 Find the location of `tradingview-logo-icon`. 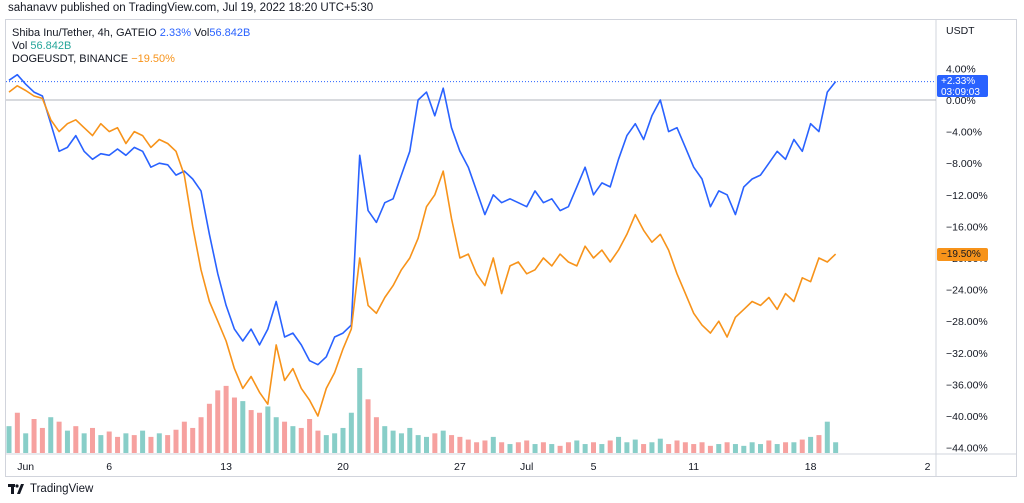

tradingview-logo-icon is located at coordinates (16, 488).